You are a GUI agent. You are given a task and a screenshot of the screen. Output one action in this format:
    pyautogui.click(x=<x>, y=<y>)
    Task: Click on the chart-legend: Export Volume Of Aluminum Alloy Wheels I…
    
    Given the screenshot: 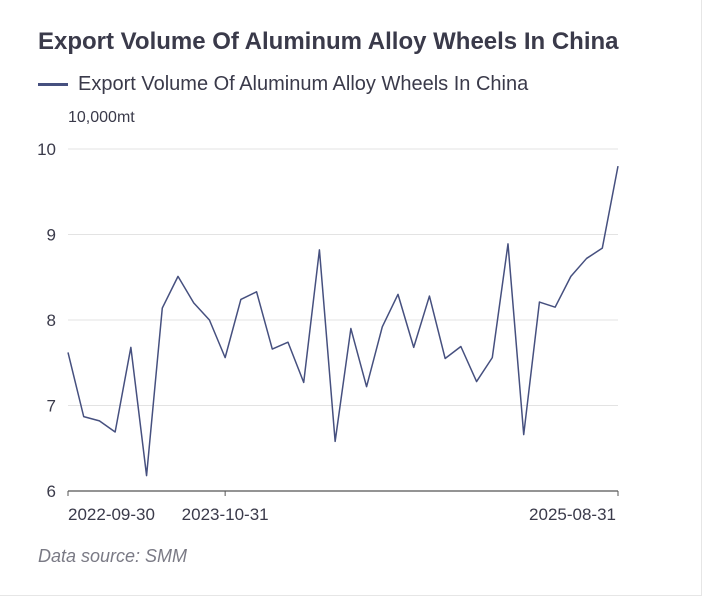 What is the action you would take?
    pyautogui.click(x=283, y=84)
    